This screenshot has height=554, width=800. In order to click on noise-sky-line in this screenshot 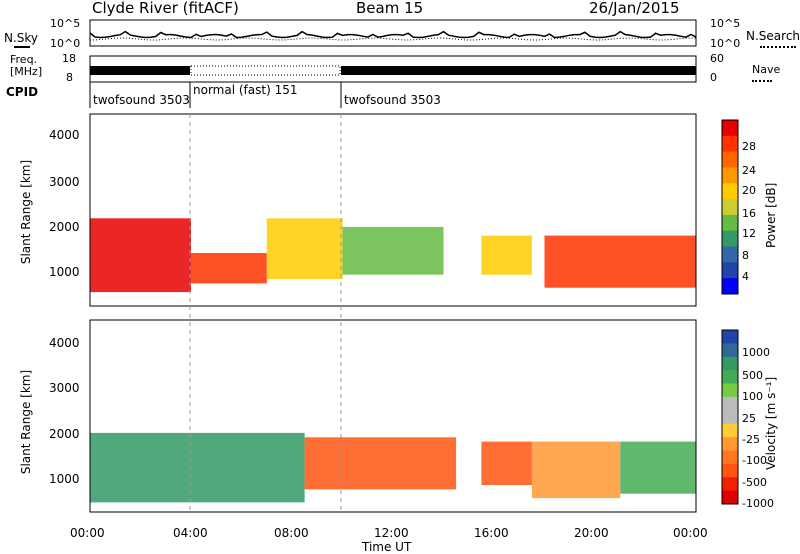, I will do `click(393, 34)`.